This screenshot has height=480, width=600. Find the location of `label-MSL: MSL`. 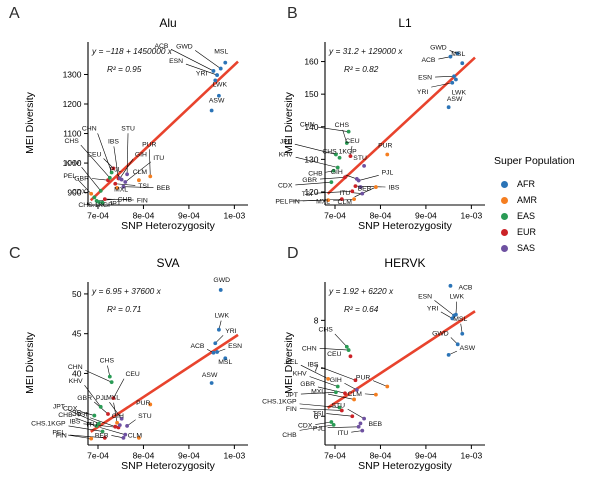

label-MSL: MSL is located at coordinates (458, 54).